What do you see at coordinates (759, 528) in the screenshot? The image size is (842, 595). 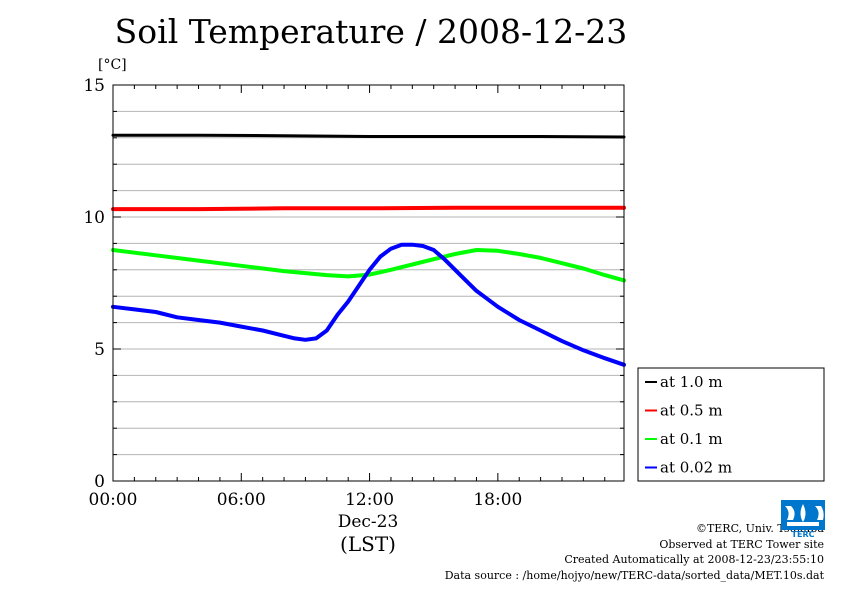 I see `footer-credit: ©TERC, Univ. Tsukuba` at bounding box center [759, 528].